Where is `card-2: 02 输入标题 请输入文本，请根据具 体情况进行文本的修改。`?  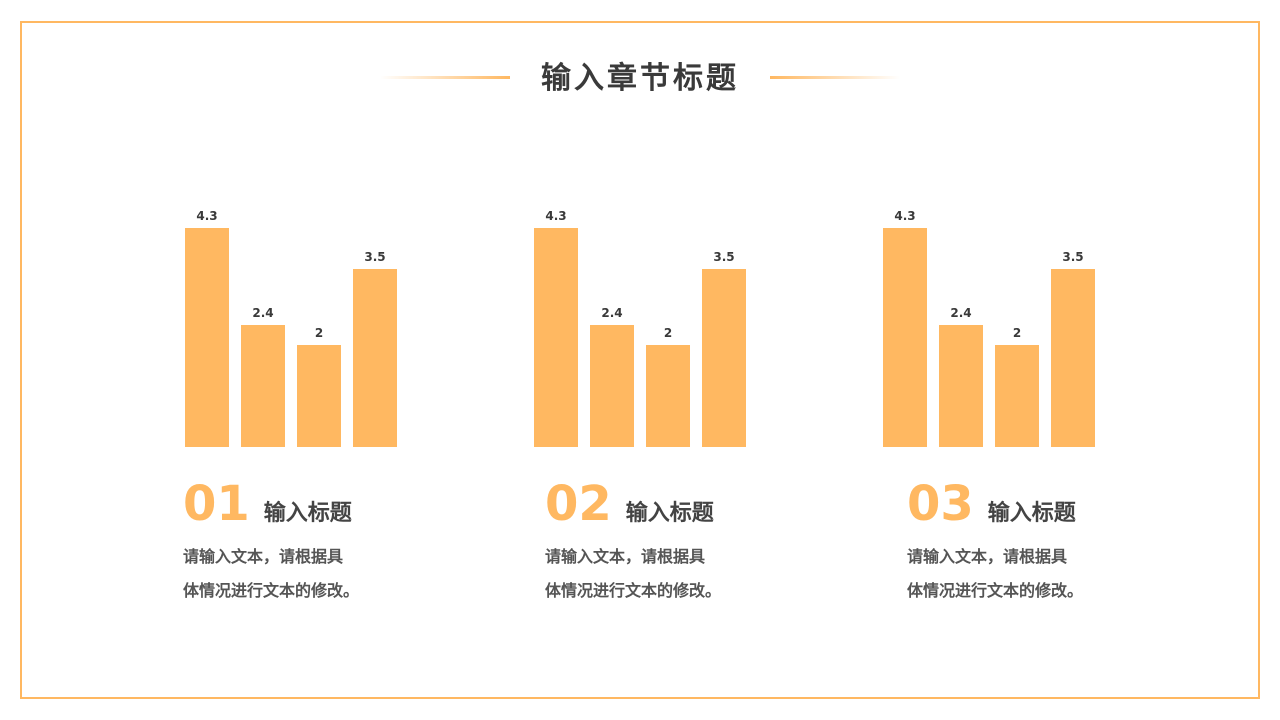
card-2: 02 输入标题 请输入文本，请根据具 体情况进行文本的修改。 is located at coordinates (675, 542).